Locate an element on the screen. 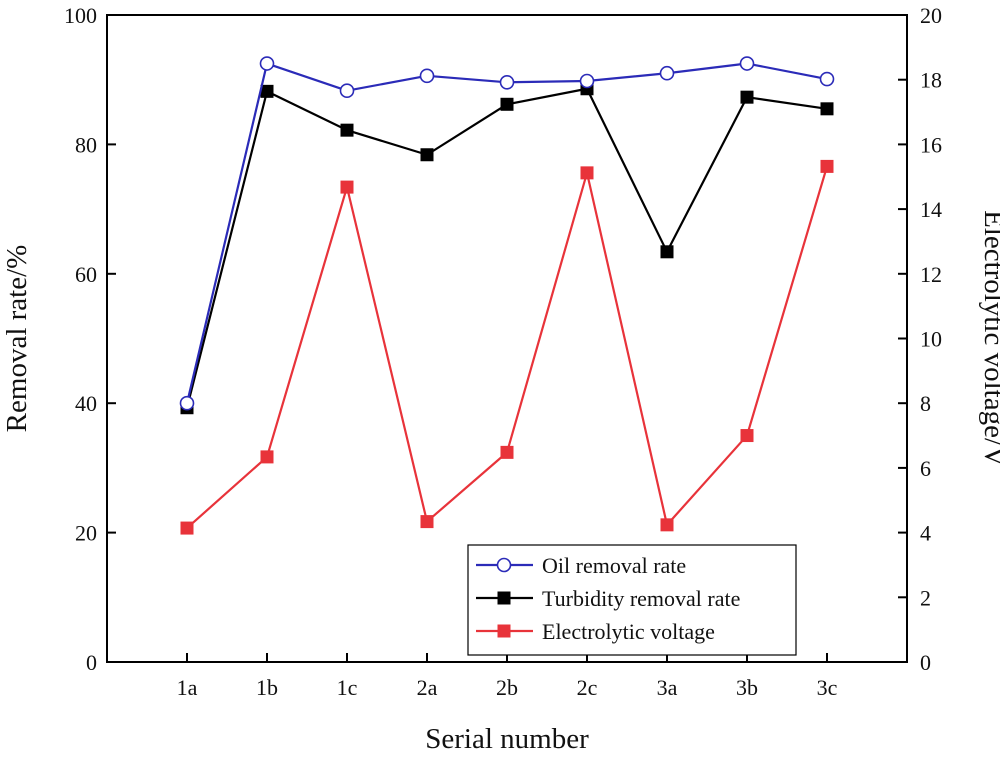 This screenshot has width=1000, height=761. y-right-tick-label: 20 is located at coordinates (931, 15).